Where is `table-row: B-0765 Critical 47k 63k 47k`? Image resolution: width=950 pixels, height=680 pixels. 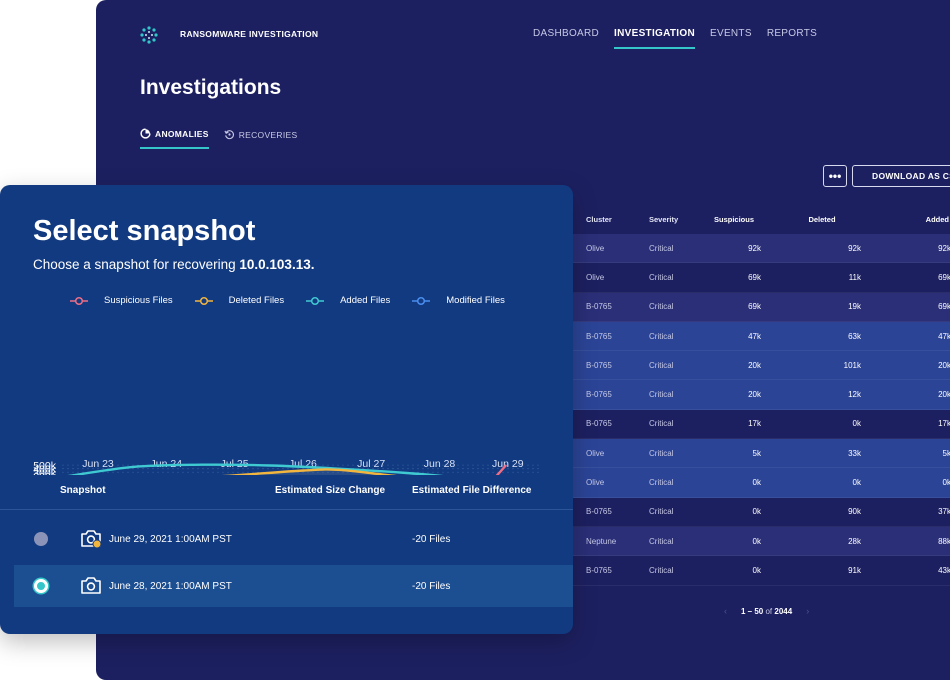 table-row: B-0765 Critical 47k 63k 47k is located at coordinates (761, 336).